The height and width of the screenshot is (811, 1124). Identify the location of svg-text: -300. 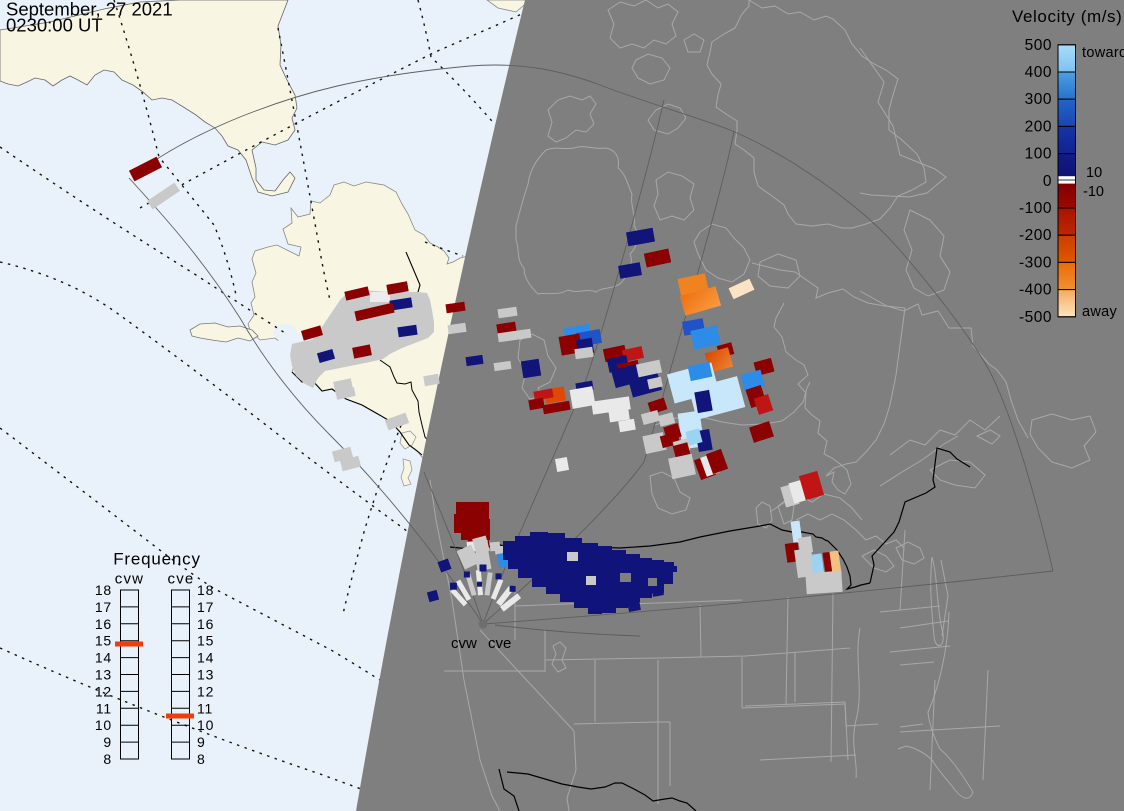
(1035, 262).